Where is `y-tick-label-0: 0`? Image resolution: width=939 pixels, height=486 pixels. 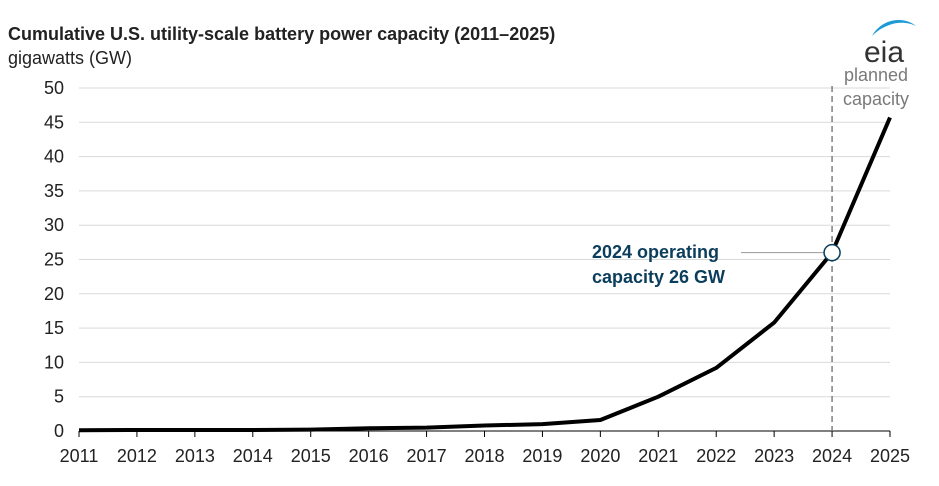
y-tick-label-0: 0 is located at coordinates (59, 431).